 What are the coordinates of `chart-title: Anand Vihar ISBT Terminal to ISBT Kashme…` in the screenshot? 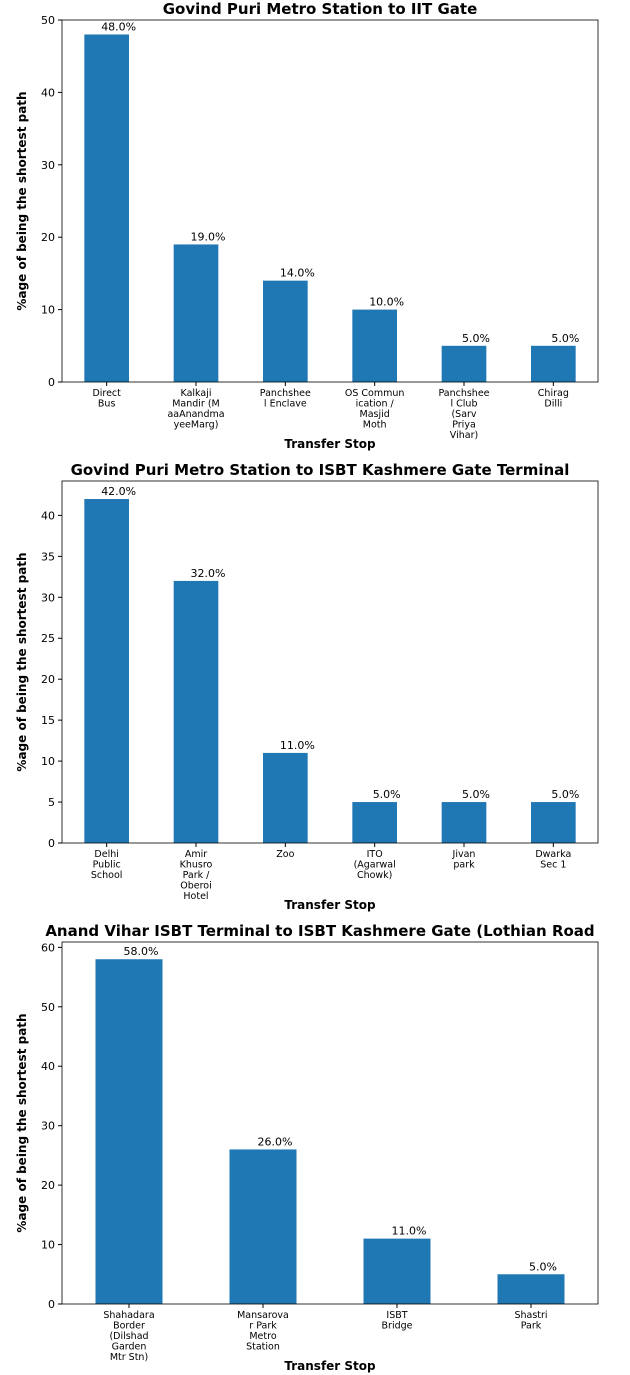 It's located at (319, 931).